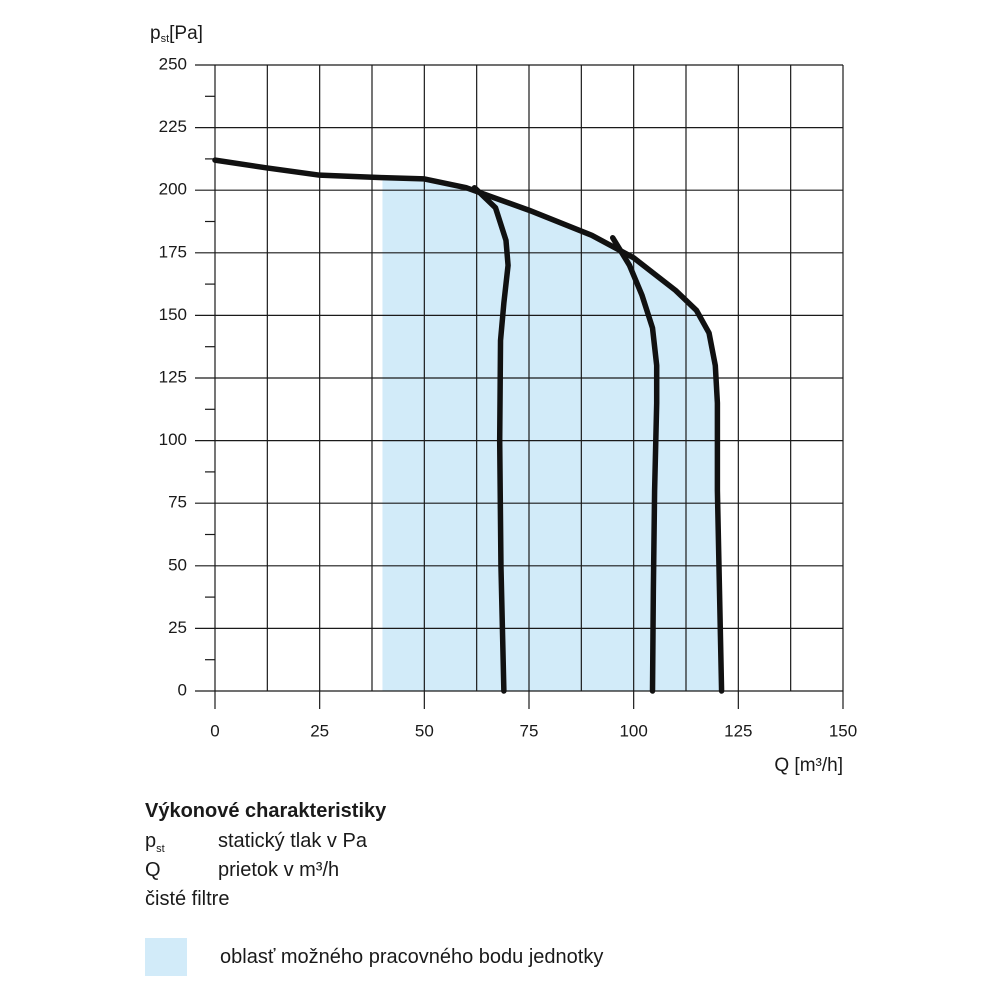 This screenshot has width=1000, height=1000. What do you see at coordinates (265, 899) in the screenshot?
I see `note-row: čisté filtre` at bounding box center [265, 899].